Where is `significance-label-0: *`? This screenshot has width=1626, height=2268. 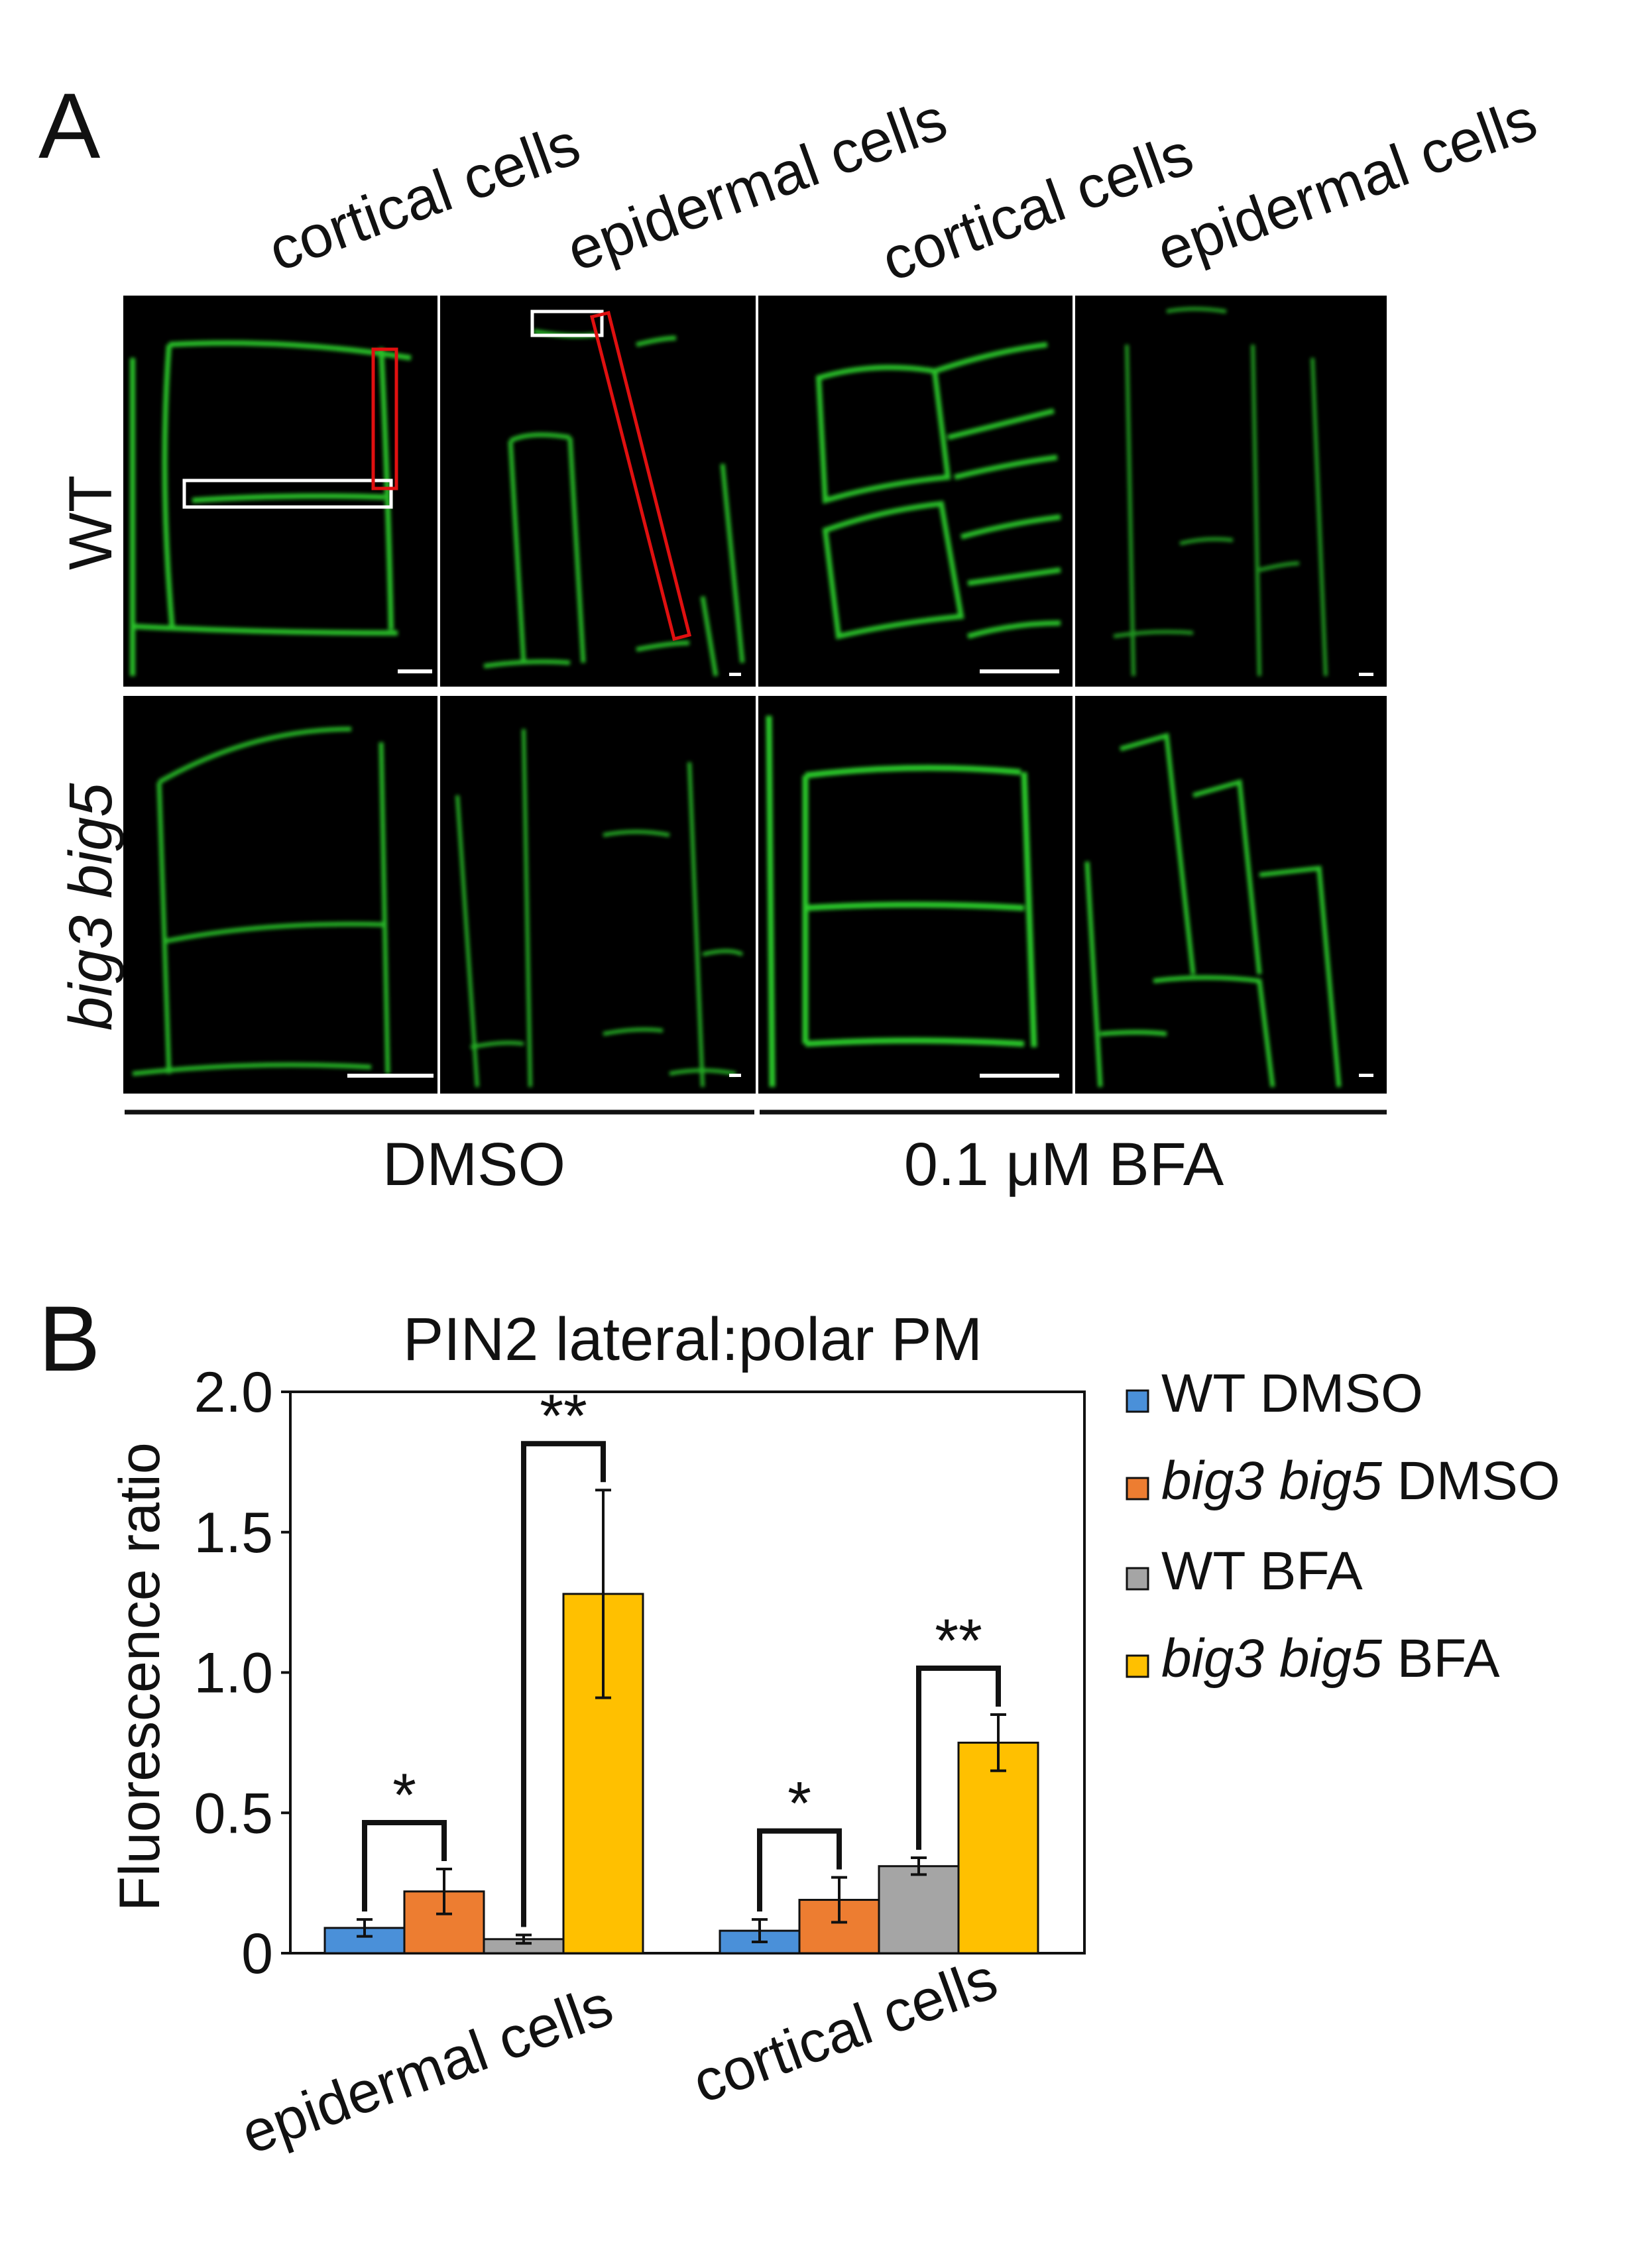
significance-label-0: * is located at coordinates (404, 1795).